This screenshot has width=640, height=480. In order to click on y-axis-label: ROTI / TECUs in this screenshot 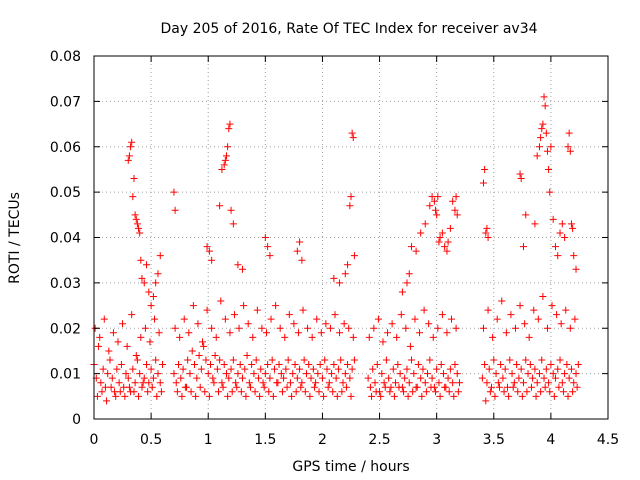, I will do `click(15, 238)`.